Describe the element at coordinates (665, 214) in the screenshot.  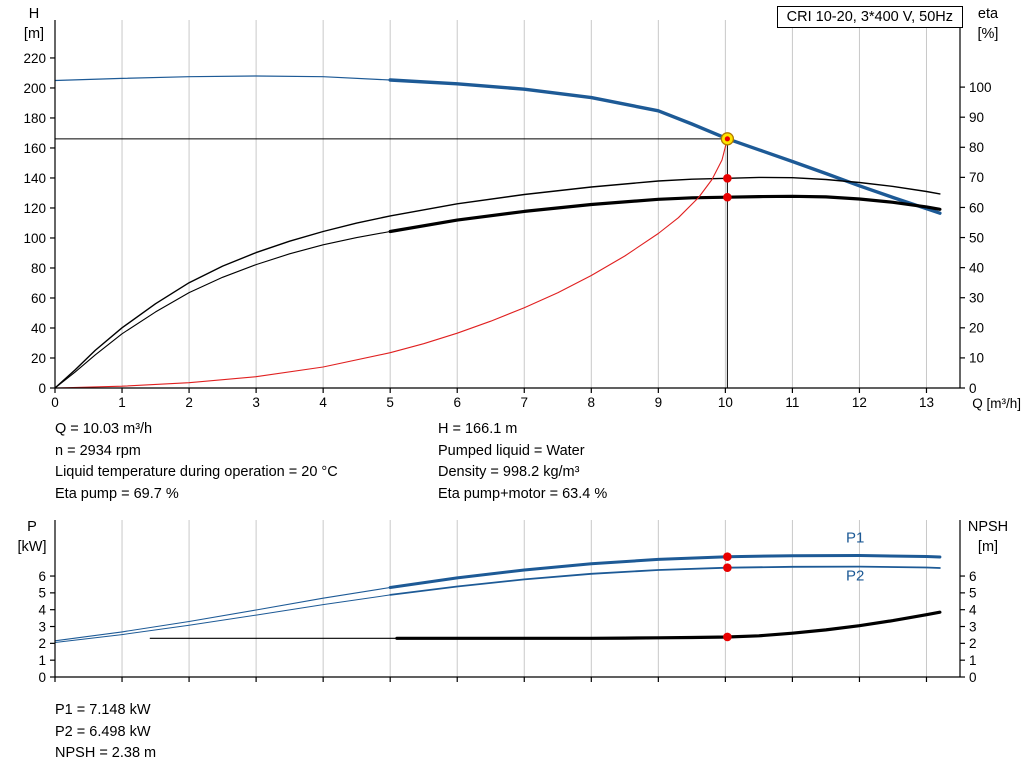
I see `eta-total-curve` at that location.